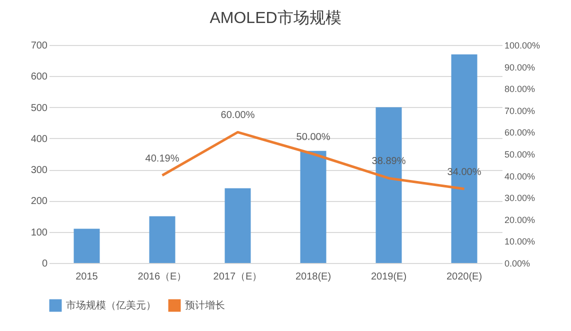  I want to click on y2-tick-label: 50.00%, so click(520, 155).